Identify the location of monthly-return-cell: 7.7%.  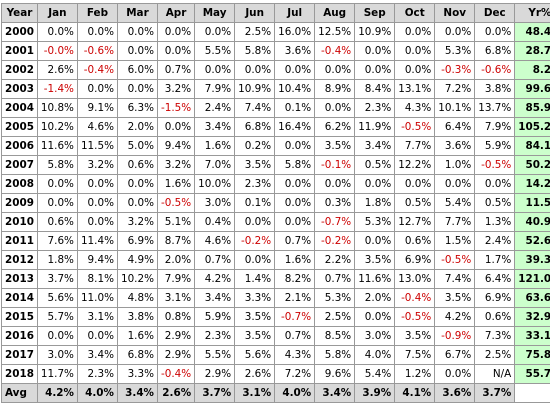
(455, 222).